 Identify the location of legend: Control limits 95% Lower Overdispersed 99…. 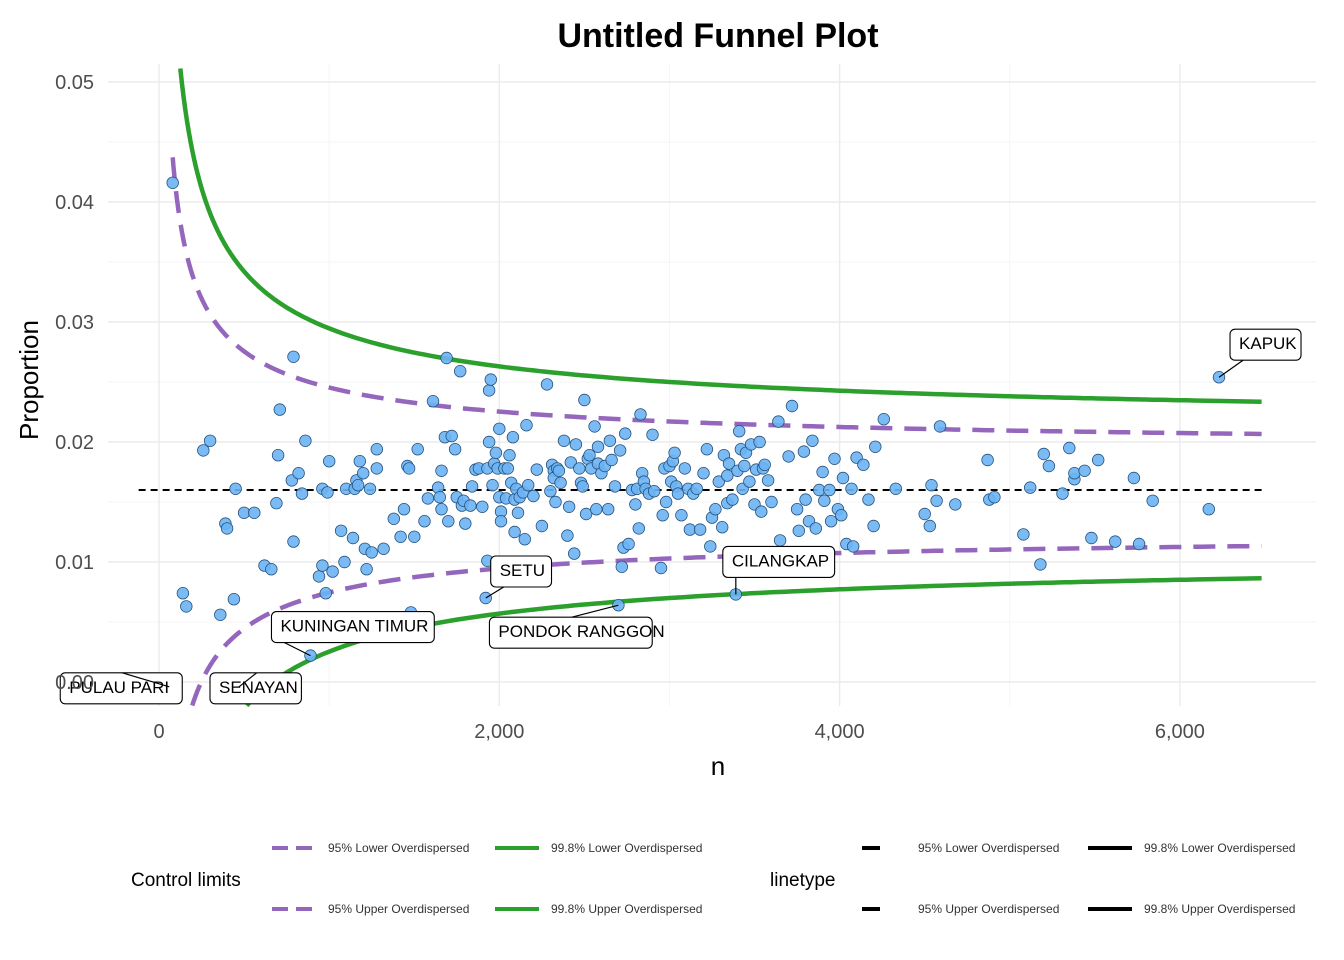
(713, 878).